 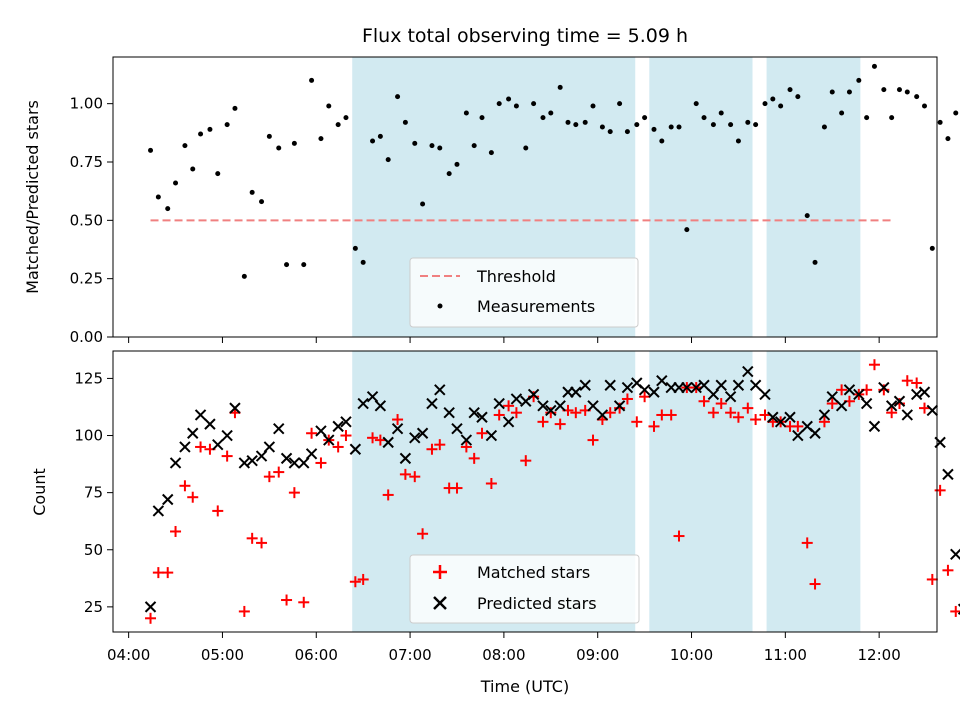 I want to click on top-legend-box, so click(x=524, y=292).